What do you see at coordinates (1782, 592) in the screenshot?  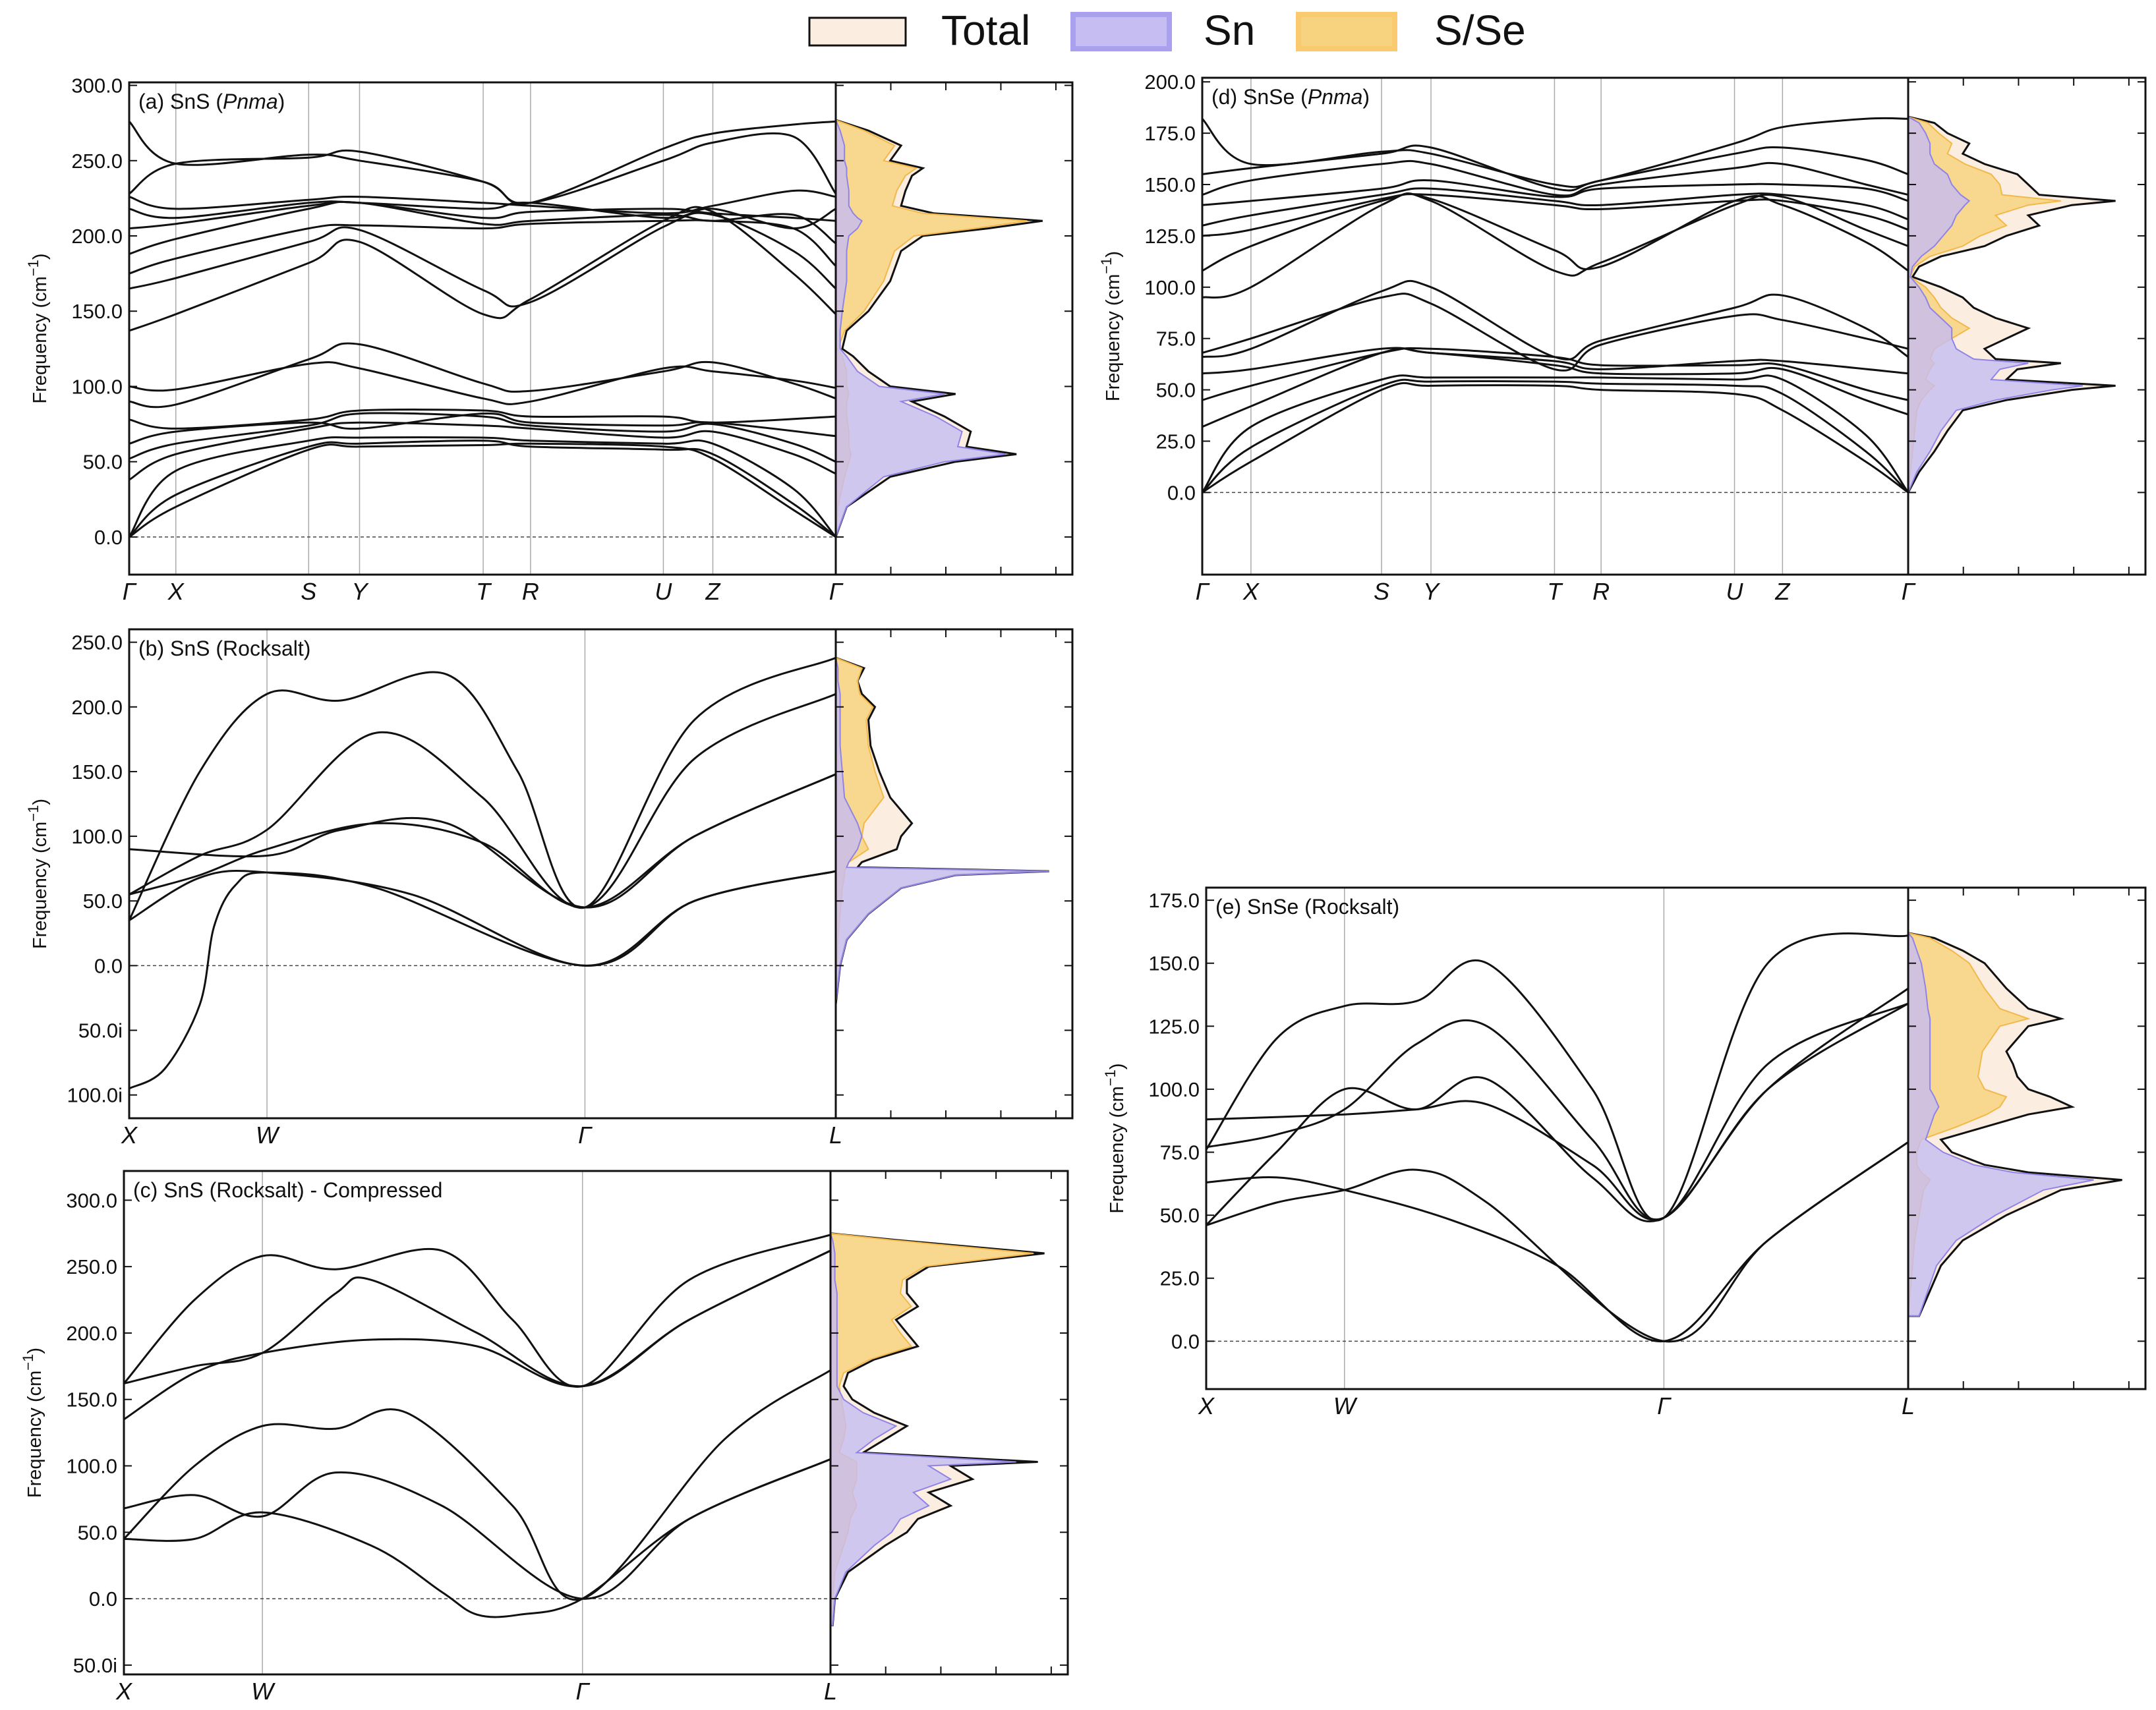 I see `kpoint-label: Z` at bounding box center [1782, 592].